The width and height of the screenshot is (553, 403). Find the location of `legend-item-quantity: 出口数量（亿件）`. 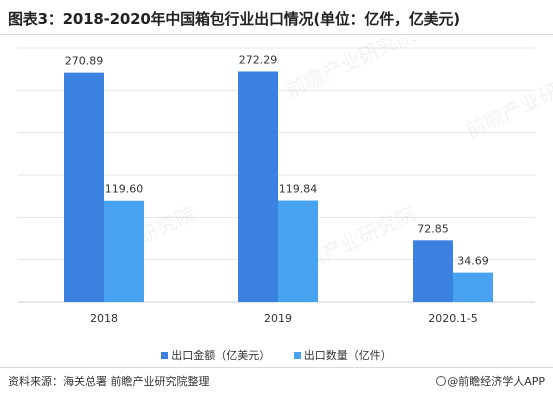

legend-item-quantity: 出口数量（亿件） is located at coordinates (342, 355).